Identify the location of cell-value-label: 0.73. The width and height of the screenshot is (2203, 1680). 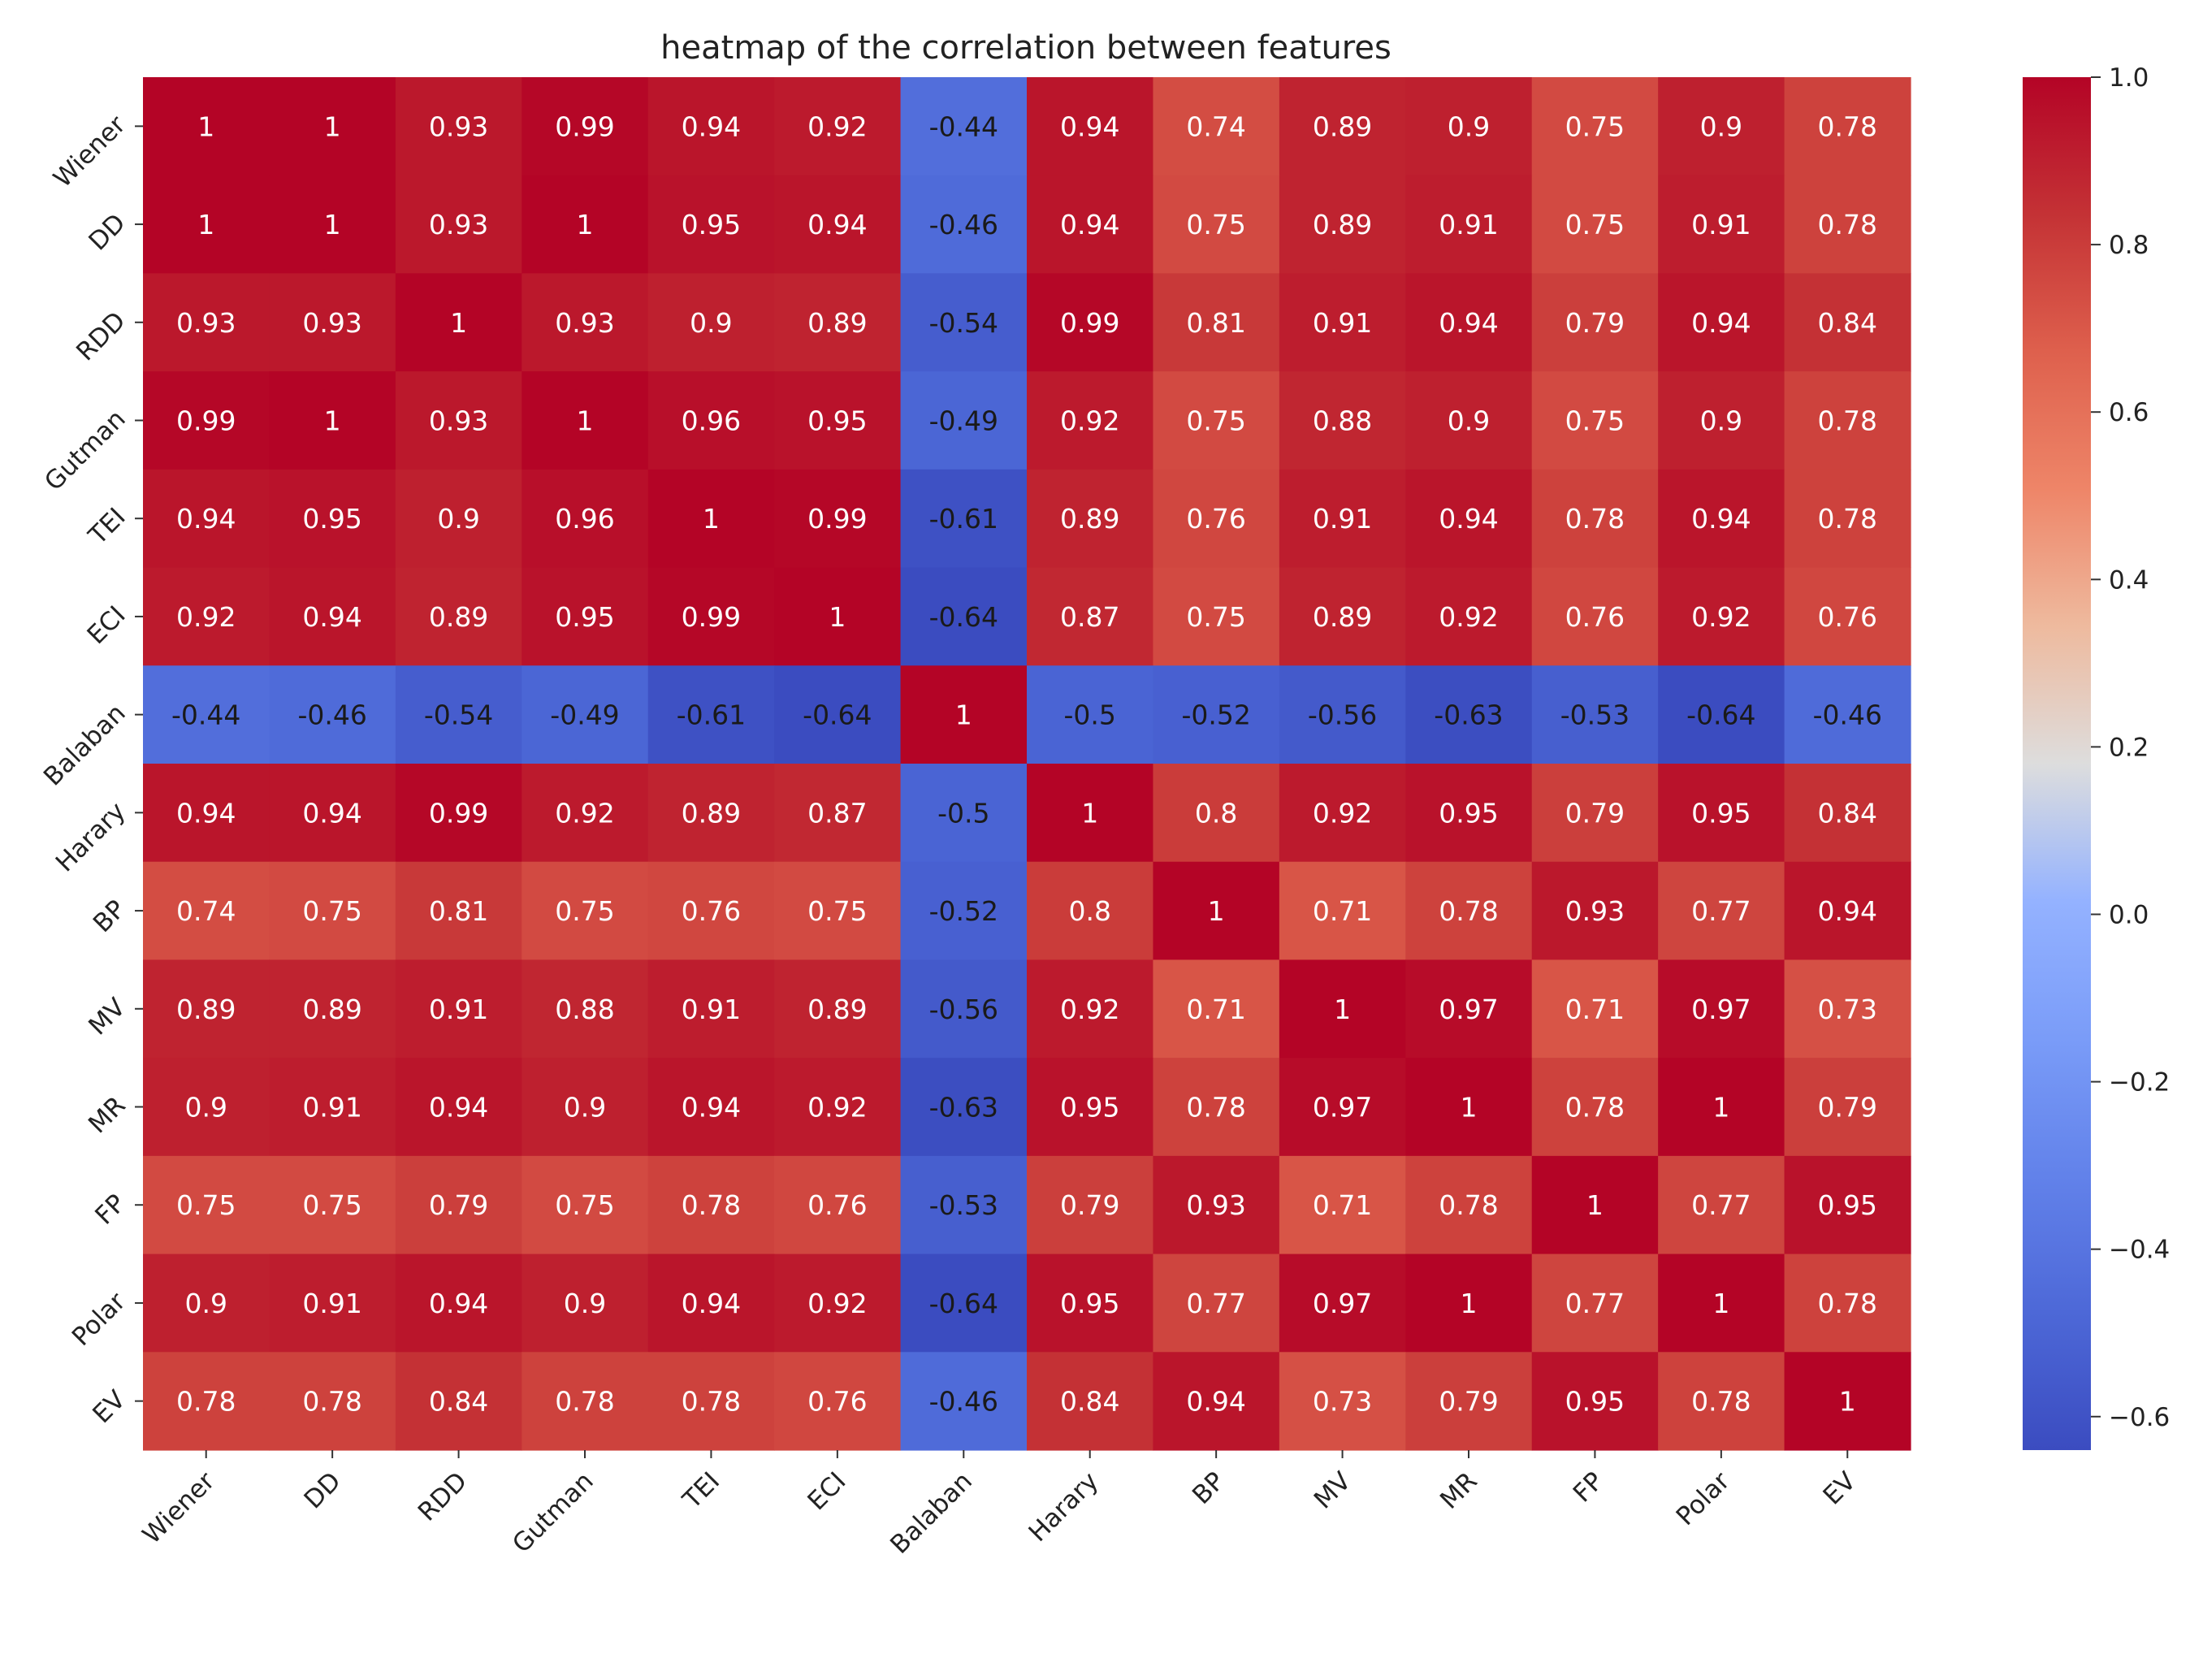
(1847, 1010).